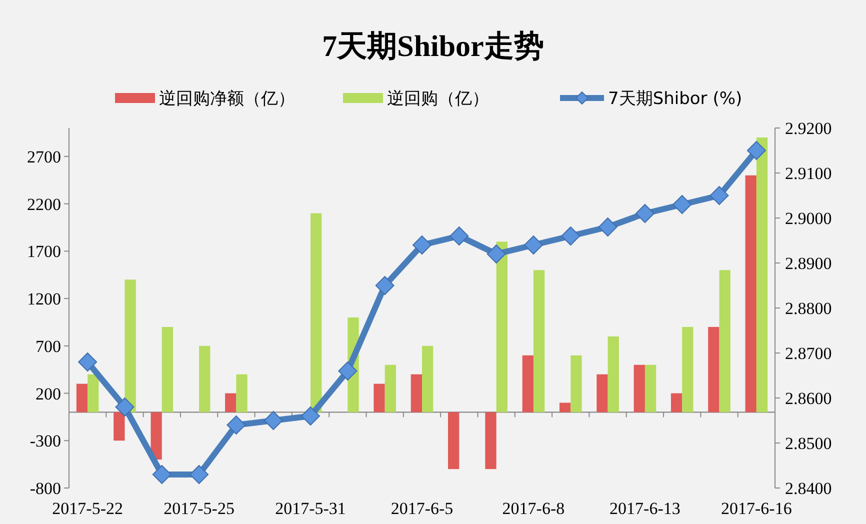 This screenshot has width=866, height=524. I want to click on x-tick-label: 2017-6-5, so click(422, 508).